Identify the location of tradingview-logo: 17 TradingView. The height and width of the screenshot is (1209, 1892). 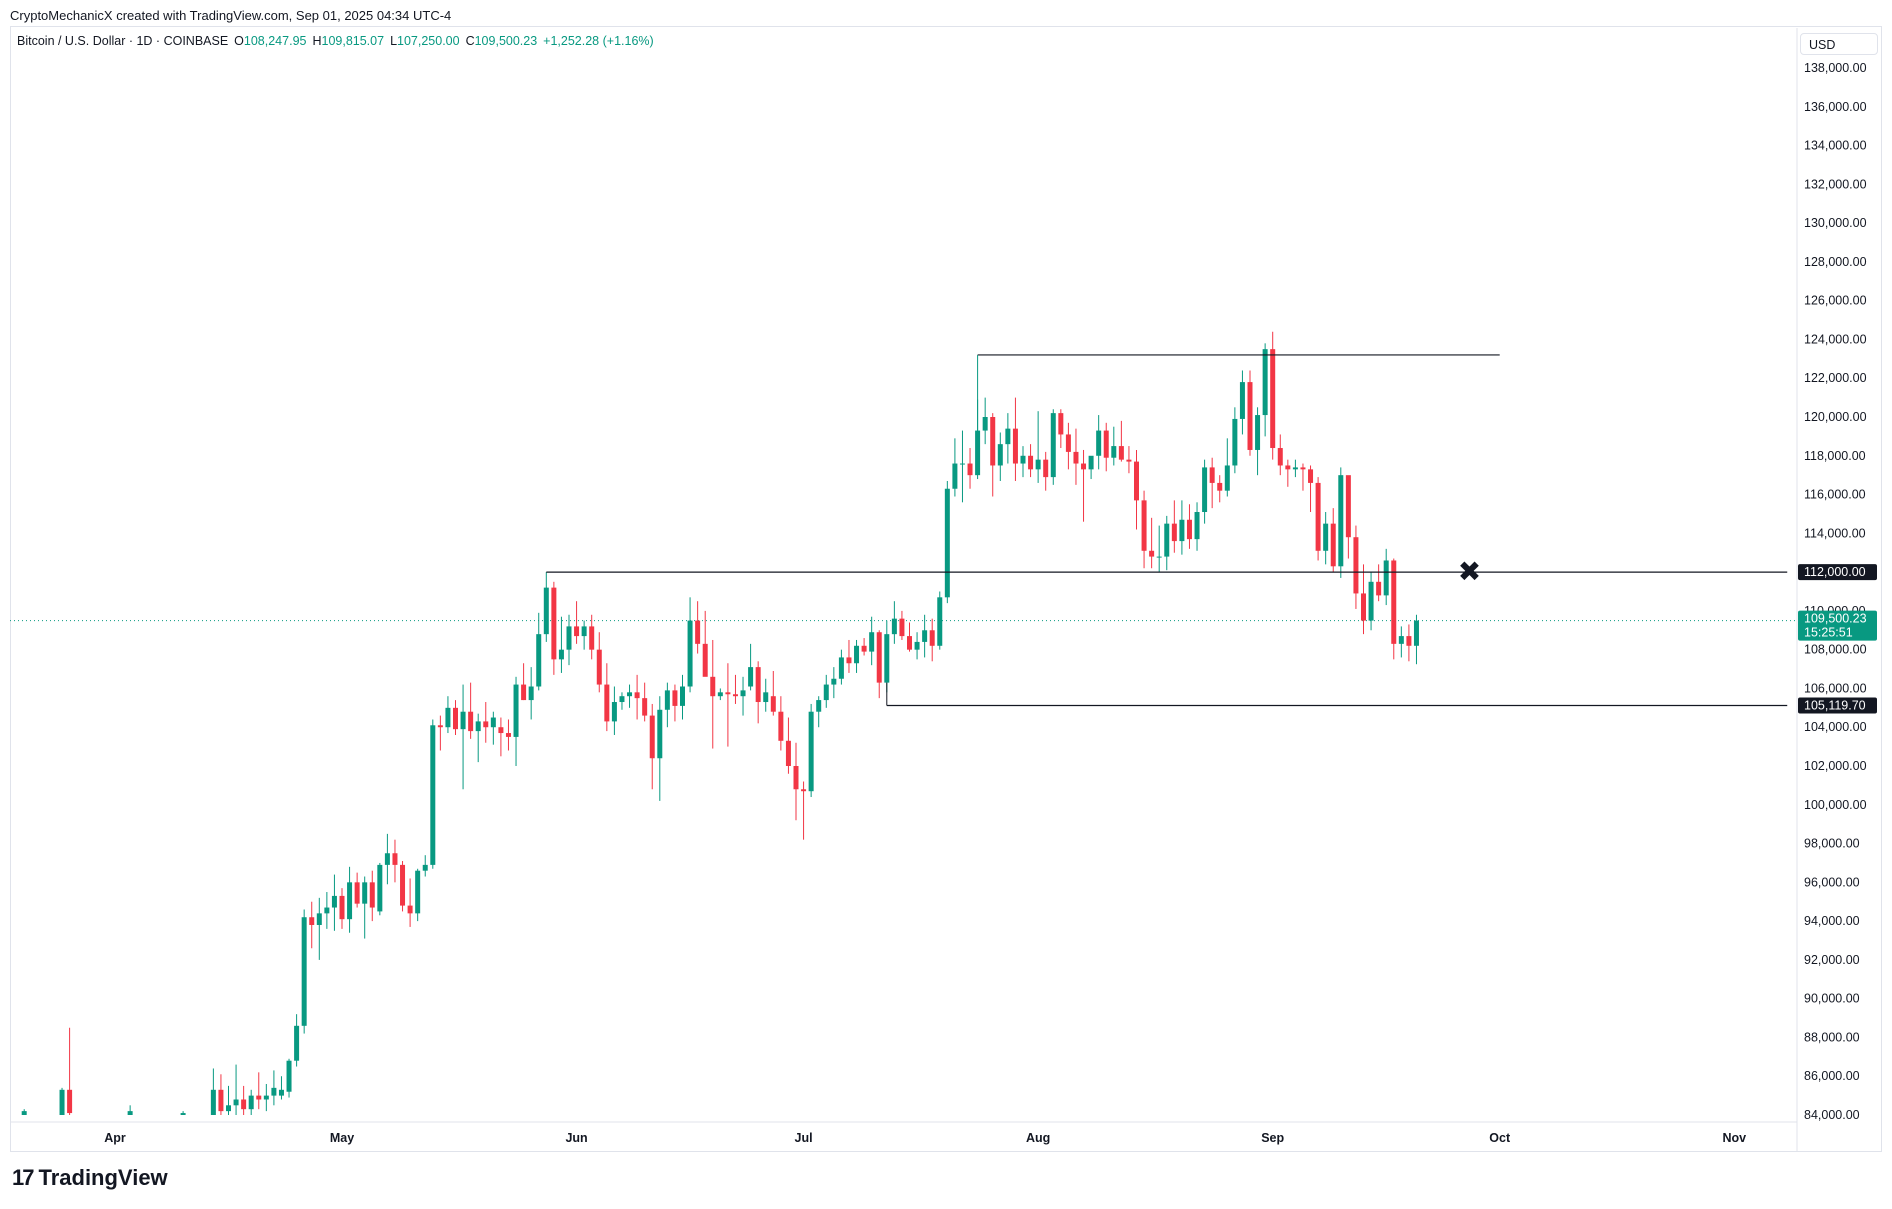
(90, 1178).